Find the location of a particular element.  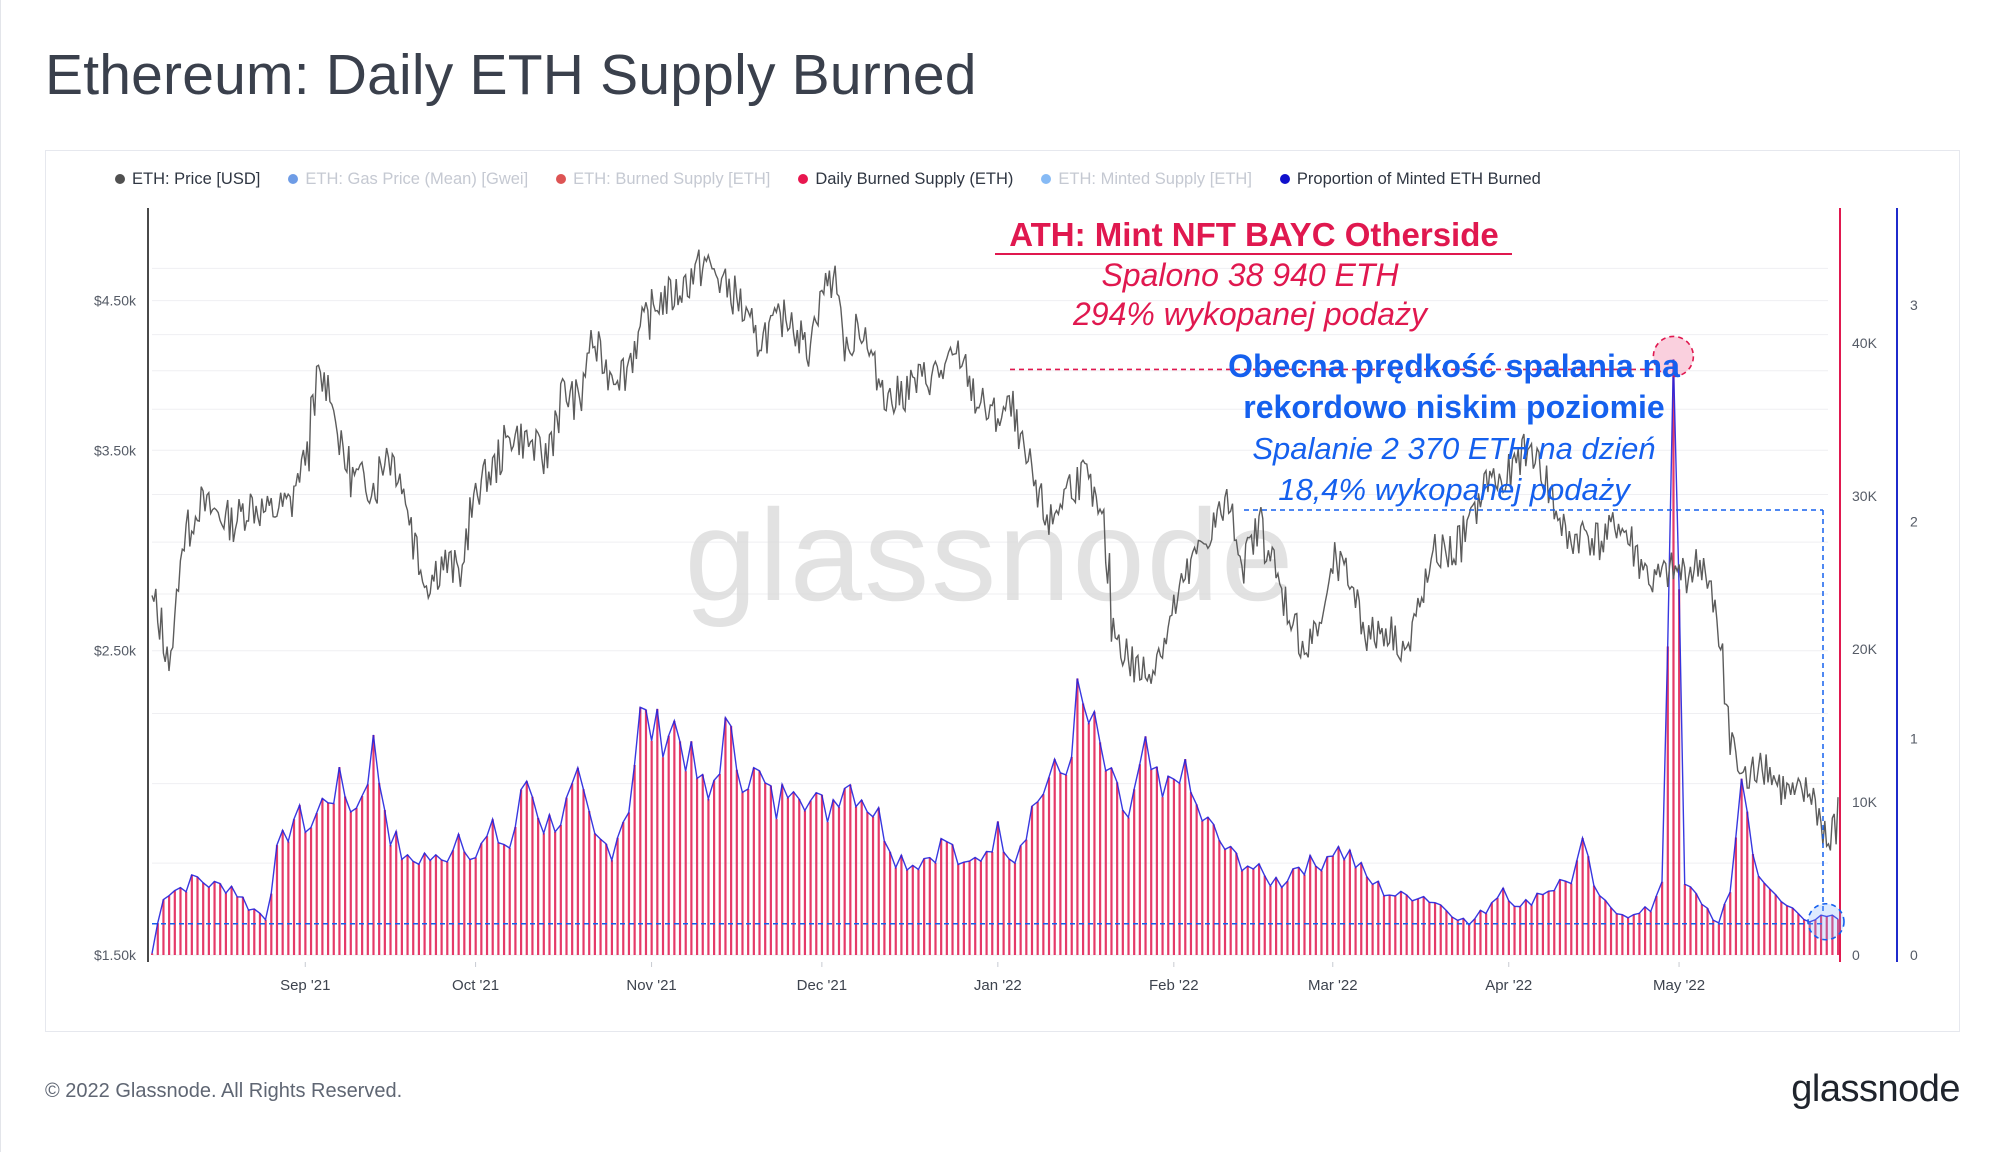

ath-marker-circle is located at coordinates (1673, 356).